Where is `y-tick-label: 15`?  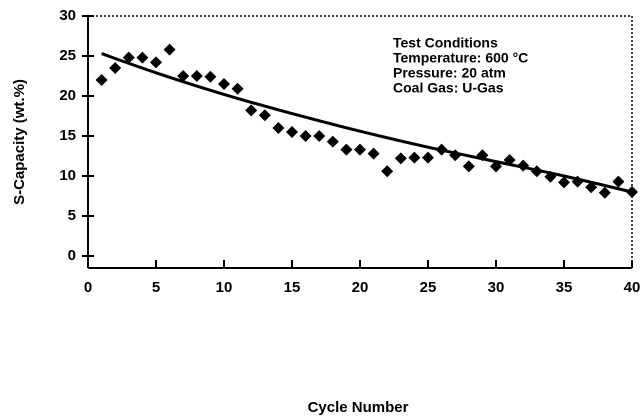
y-tick-label: 15 is located at coordinates (67, 135).